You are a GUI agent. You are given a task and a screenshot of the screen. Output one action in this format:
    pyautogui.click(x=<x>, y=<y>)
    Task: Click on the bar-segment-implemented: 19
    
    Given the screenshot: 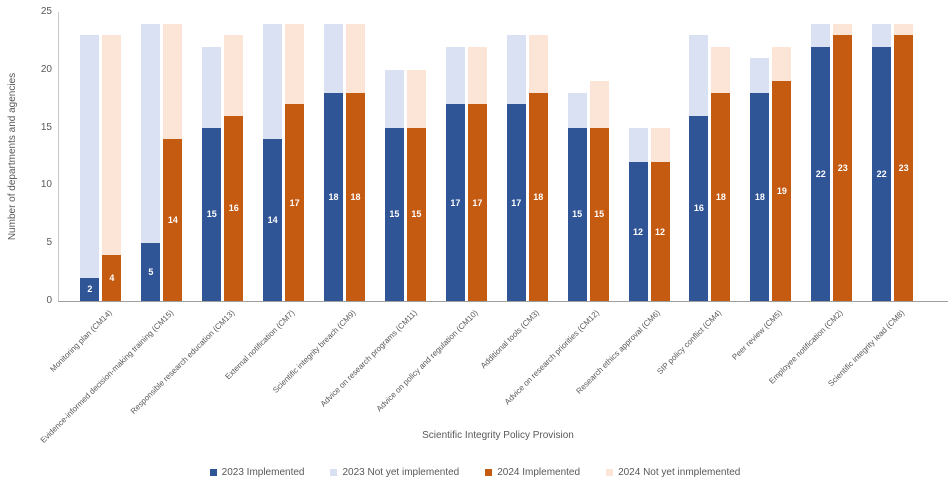 What is the action you would take?
    pyautogui.click(x=782, y=191)
    